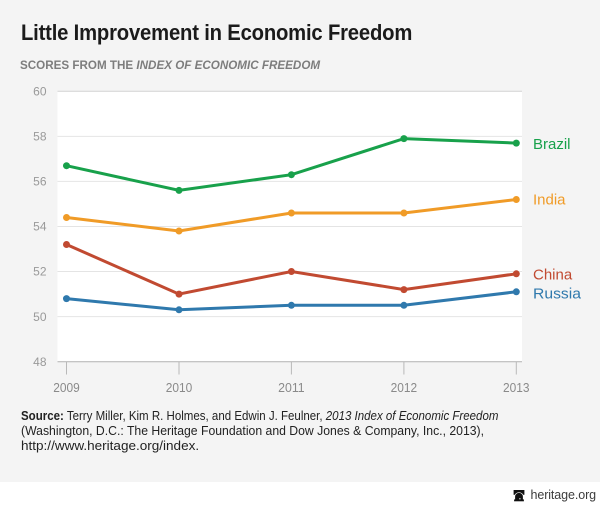 This screenshot has width=600, height=505. I want to click on svg-text: 54, so click(40, 227).